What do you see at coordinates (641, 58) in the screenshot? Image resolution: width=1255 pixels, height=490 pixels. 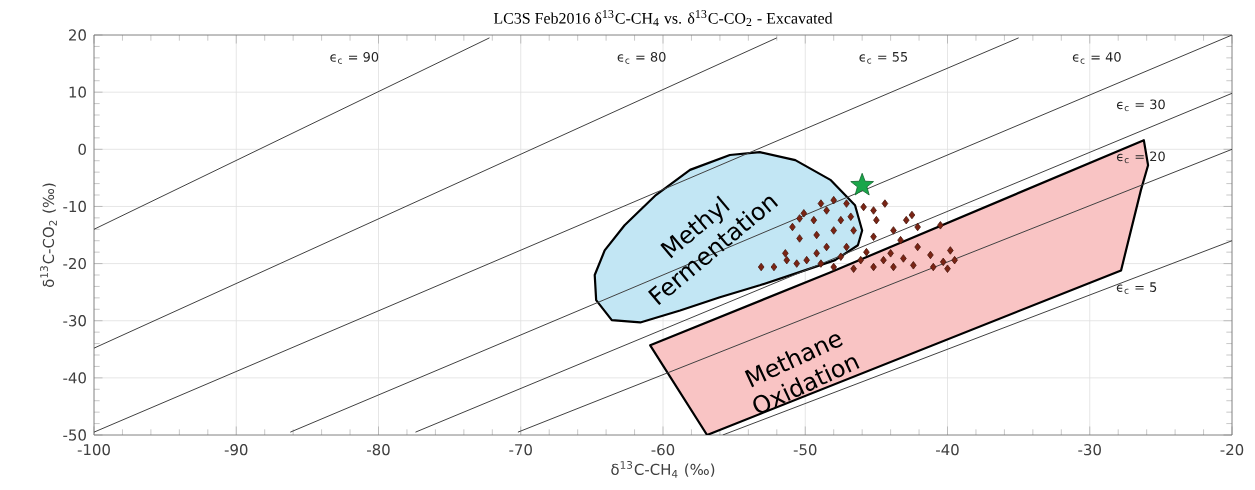 I see `annotation: ϵ$_{c}$ = 80` at bounding box center [641, 58].